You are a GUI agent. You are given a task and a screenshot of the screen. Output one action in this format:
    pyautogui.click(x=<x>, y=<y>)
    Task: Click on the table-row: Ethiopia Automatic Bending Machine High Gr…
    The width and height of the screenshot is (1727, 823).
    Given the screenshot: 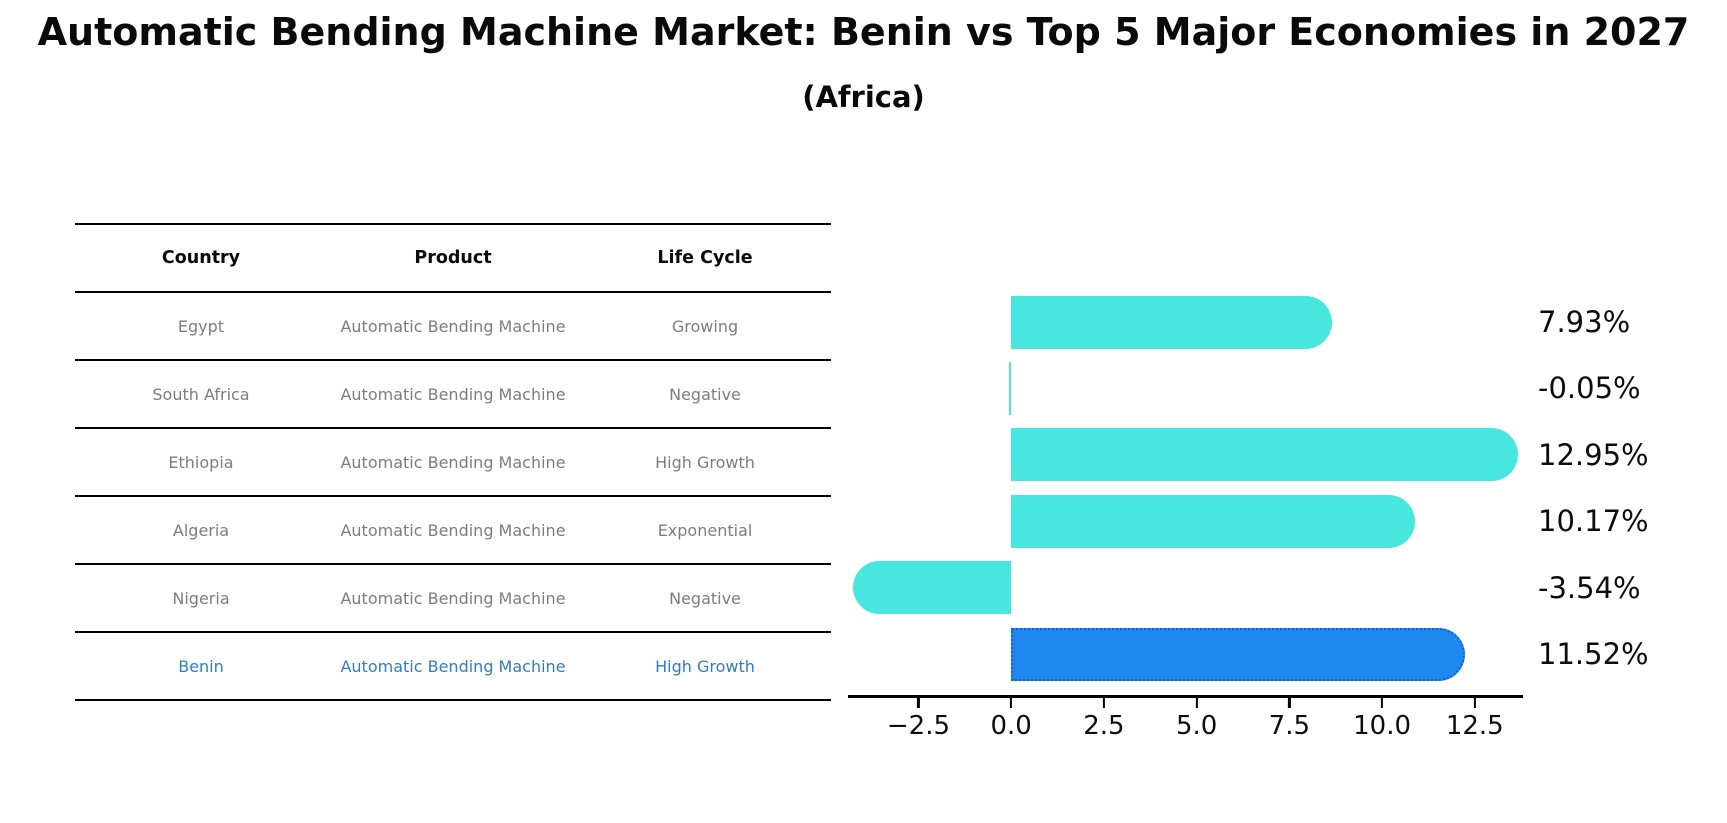 What is the action you would take?
    pyautogui.click(x=453, y=463)
    